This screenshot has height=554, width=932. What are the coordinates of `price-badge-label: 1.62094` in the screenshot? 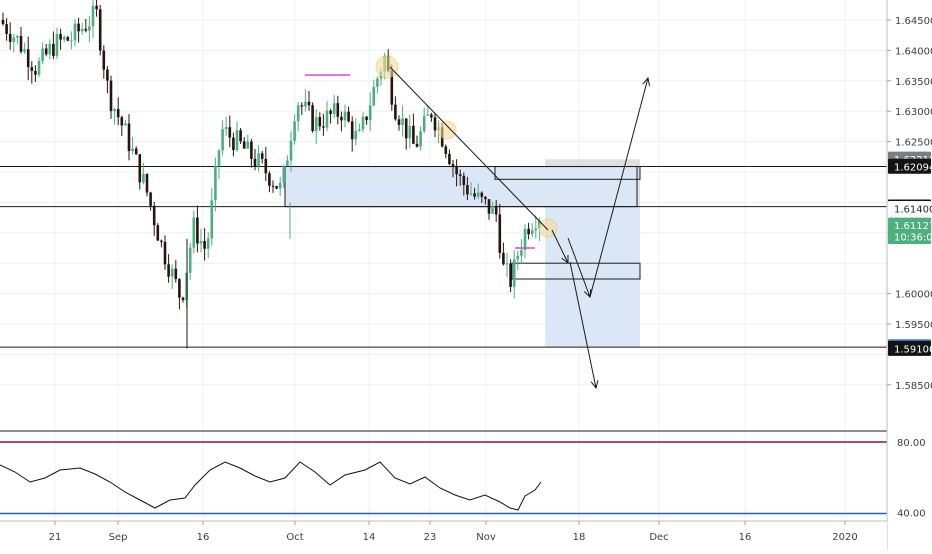 It's located at (913, 167).